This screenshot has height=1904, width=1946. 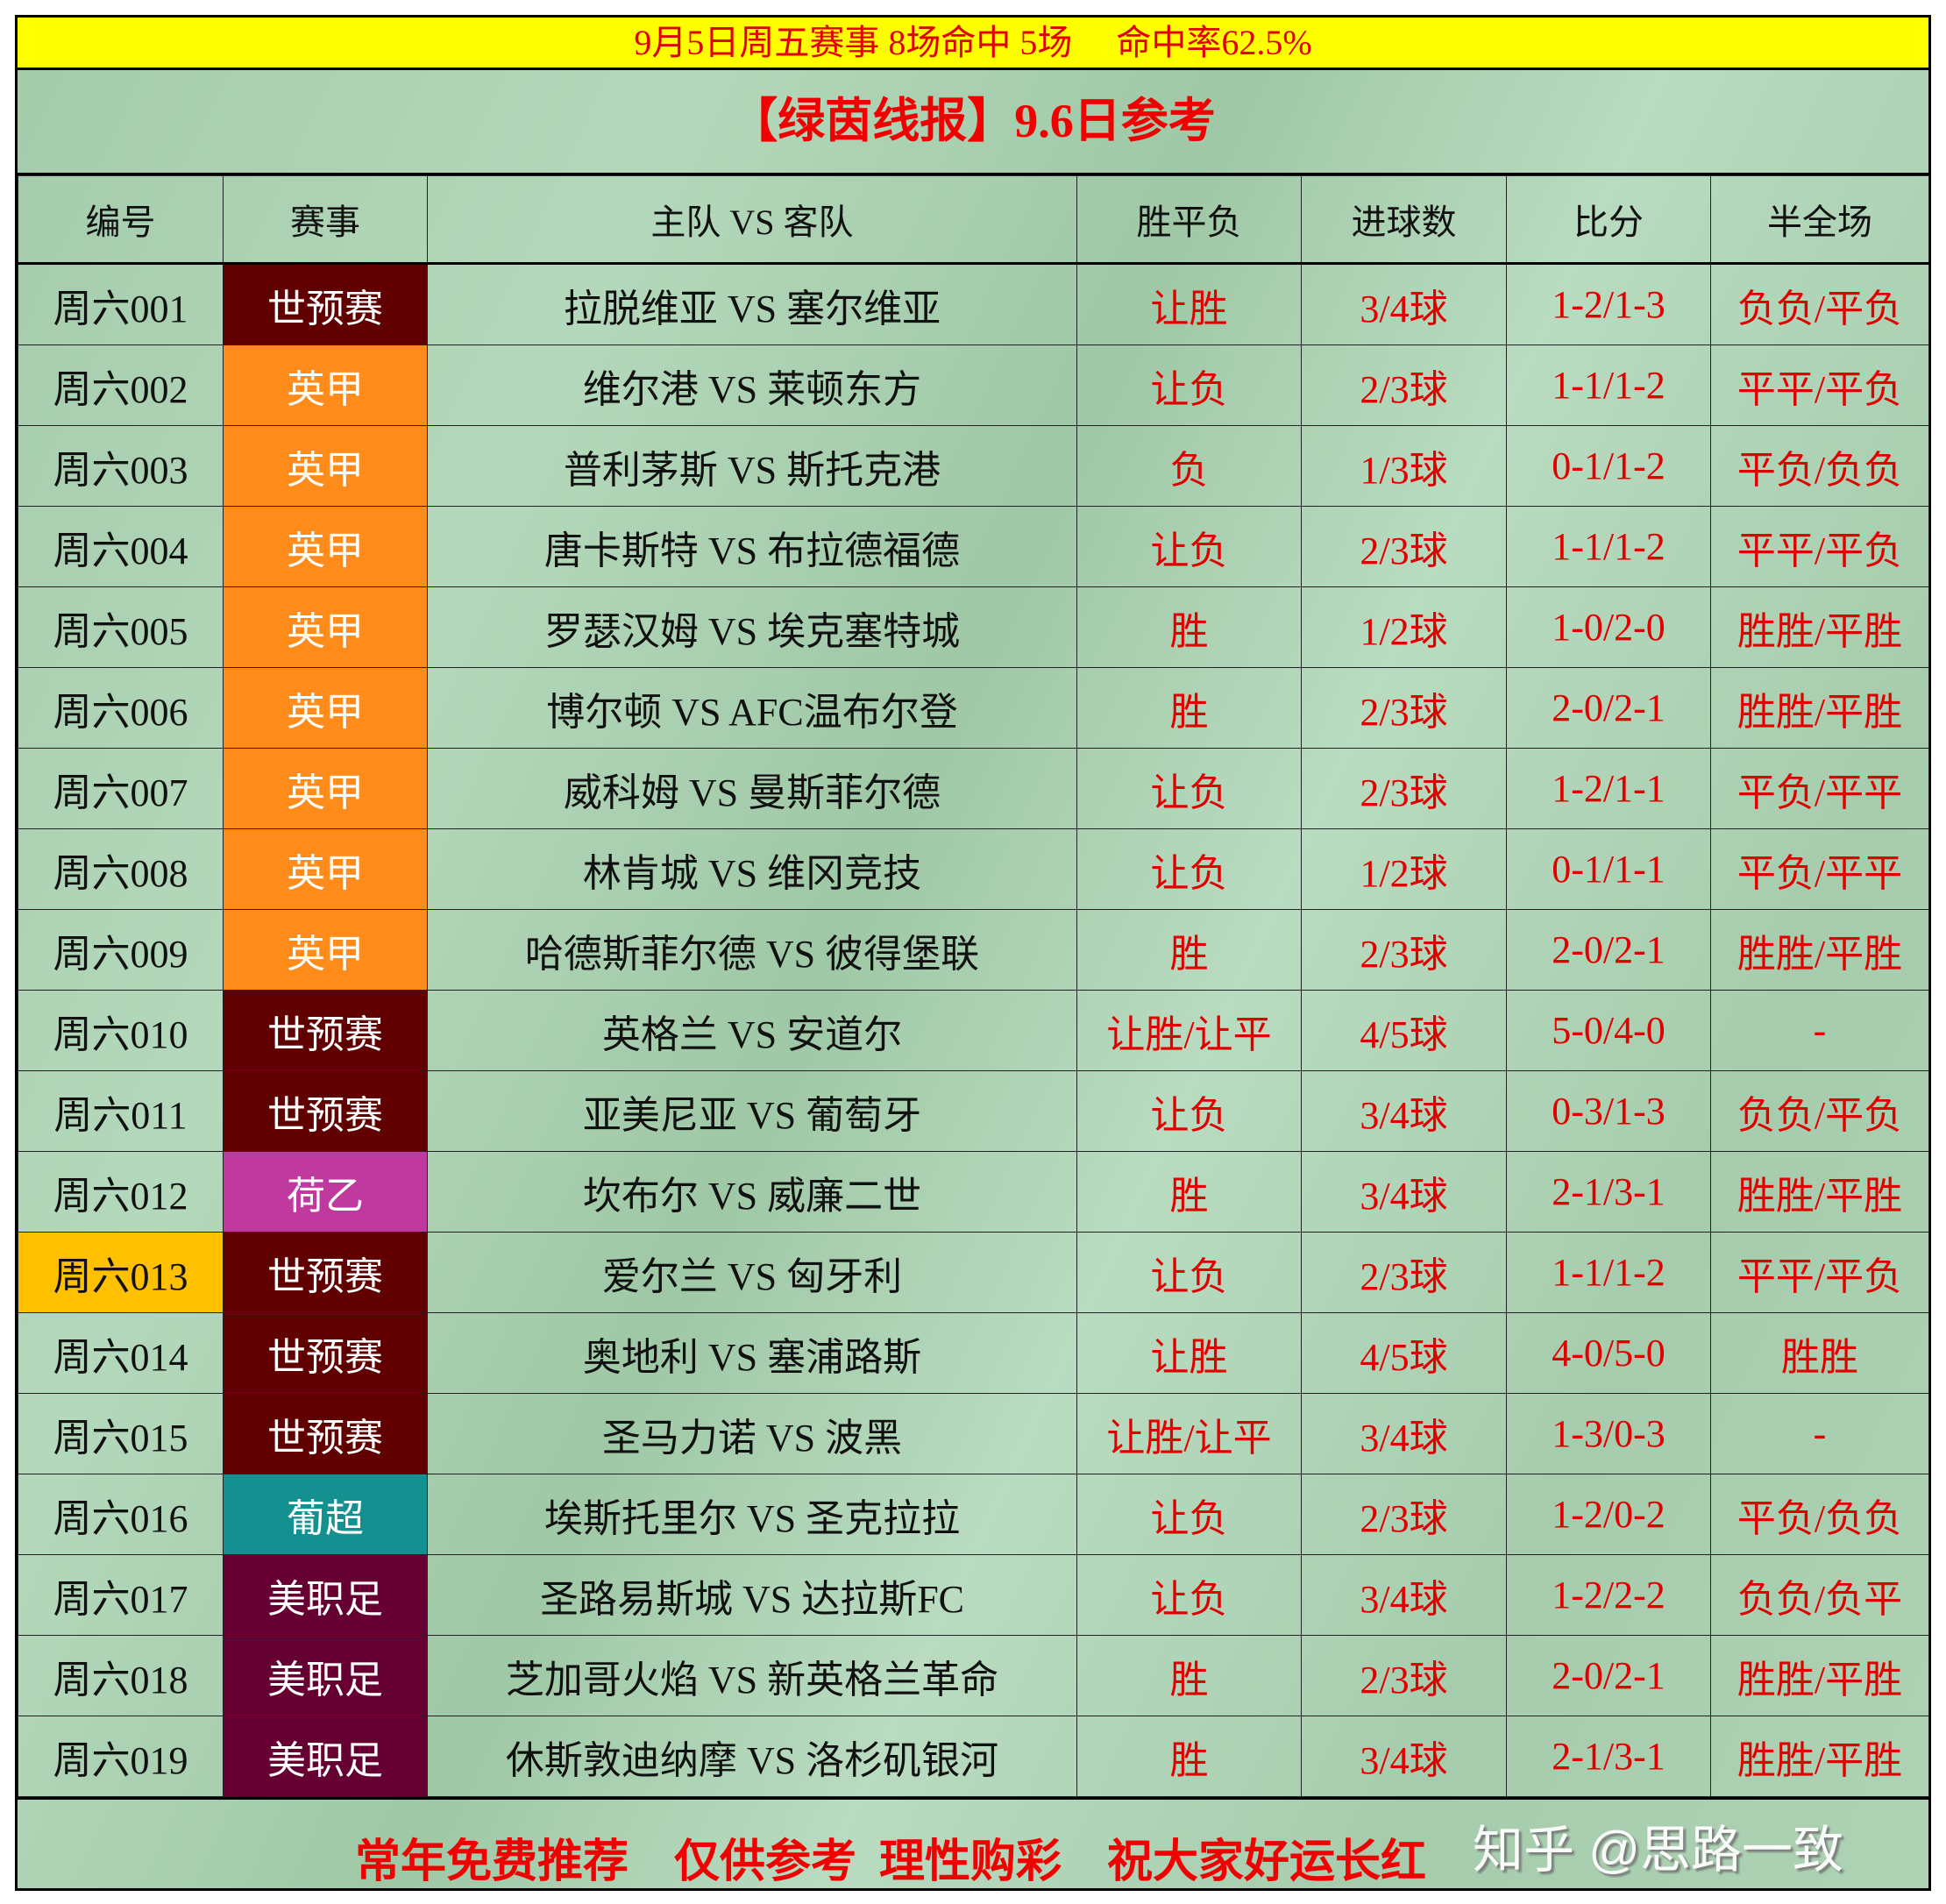 What do you see at coordinates (974, 1675) in the screenshot?
I see `table-row: 周六018 美职足 芝加哥火焰 VS 新英格兰革命胜 2/3球 2-0/2-1 胜胜/平胜` at bounding box center [974, 1675].